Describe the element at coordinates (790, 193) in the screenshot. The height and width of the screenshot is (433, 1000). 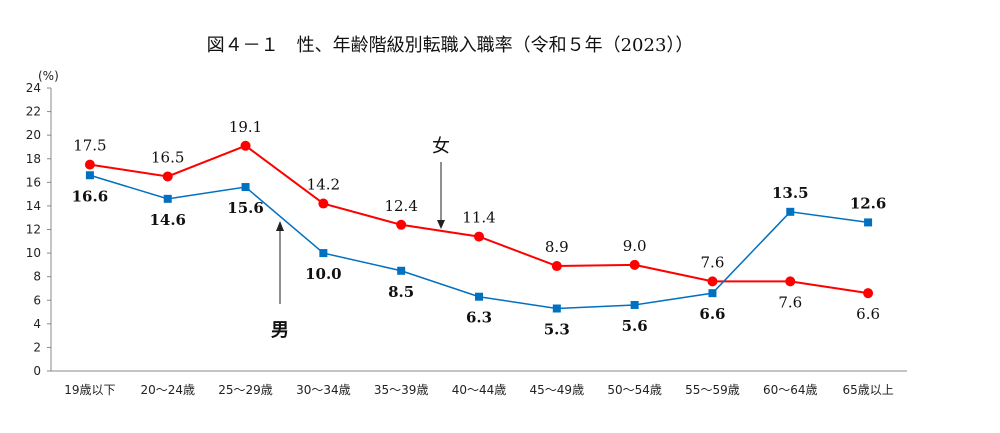
I see `data-label-male: 13.5` at that location.